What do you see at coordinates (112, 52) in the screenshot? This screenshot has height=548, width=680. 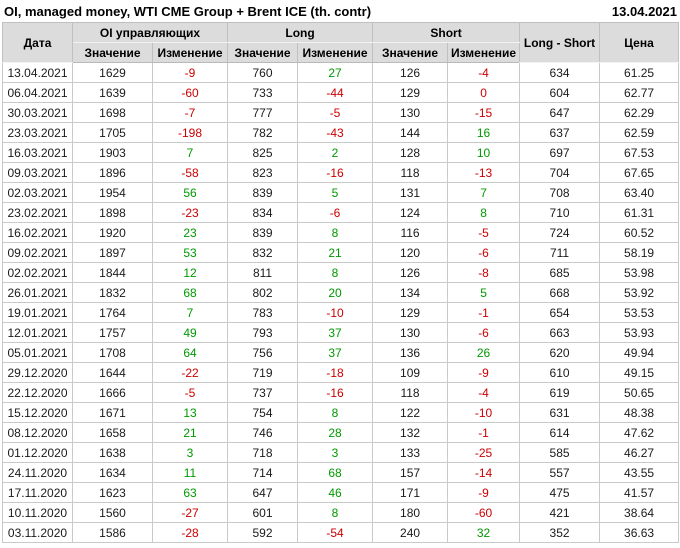 I see `header-oi-value: Значение` at bounding box center [112, 52].